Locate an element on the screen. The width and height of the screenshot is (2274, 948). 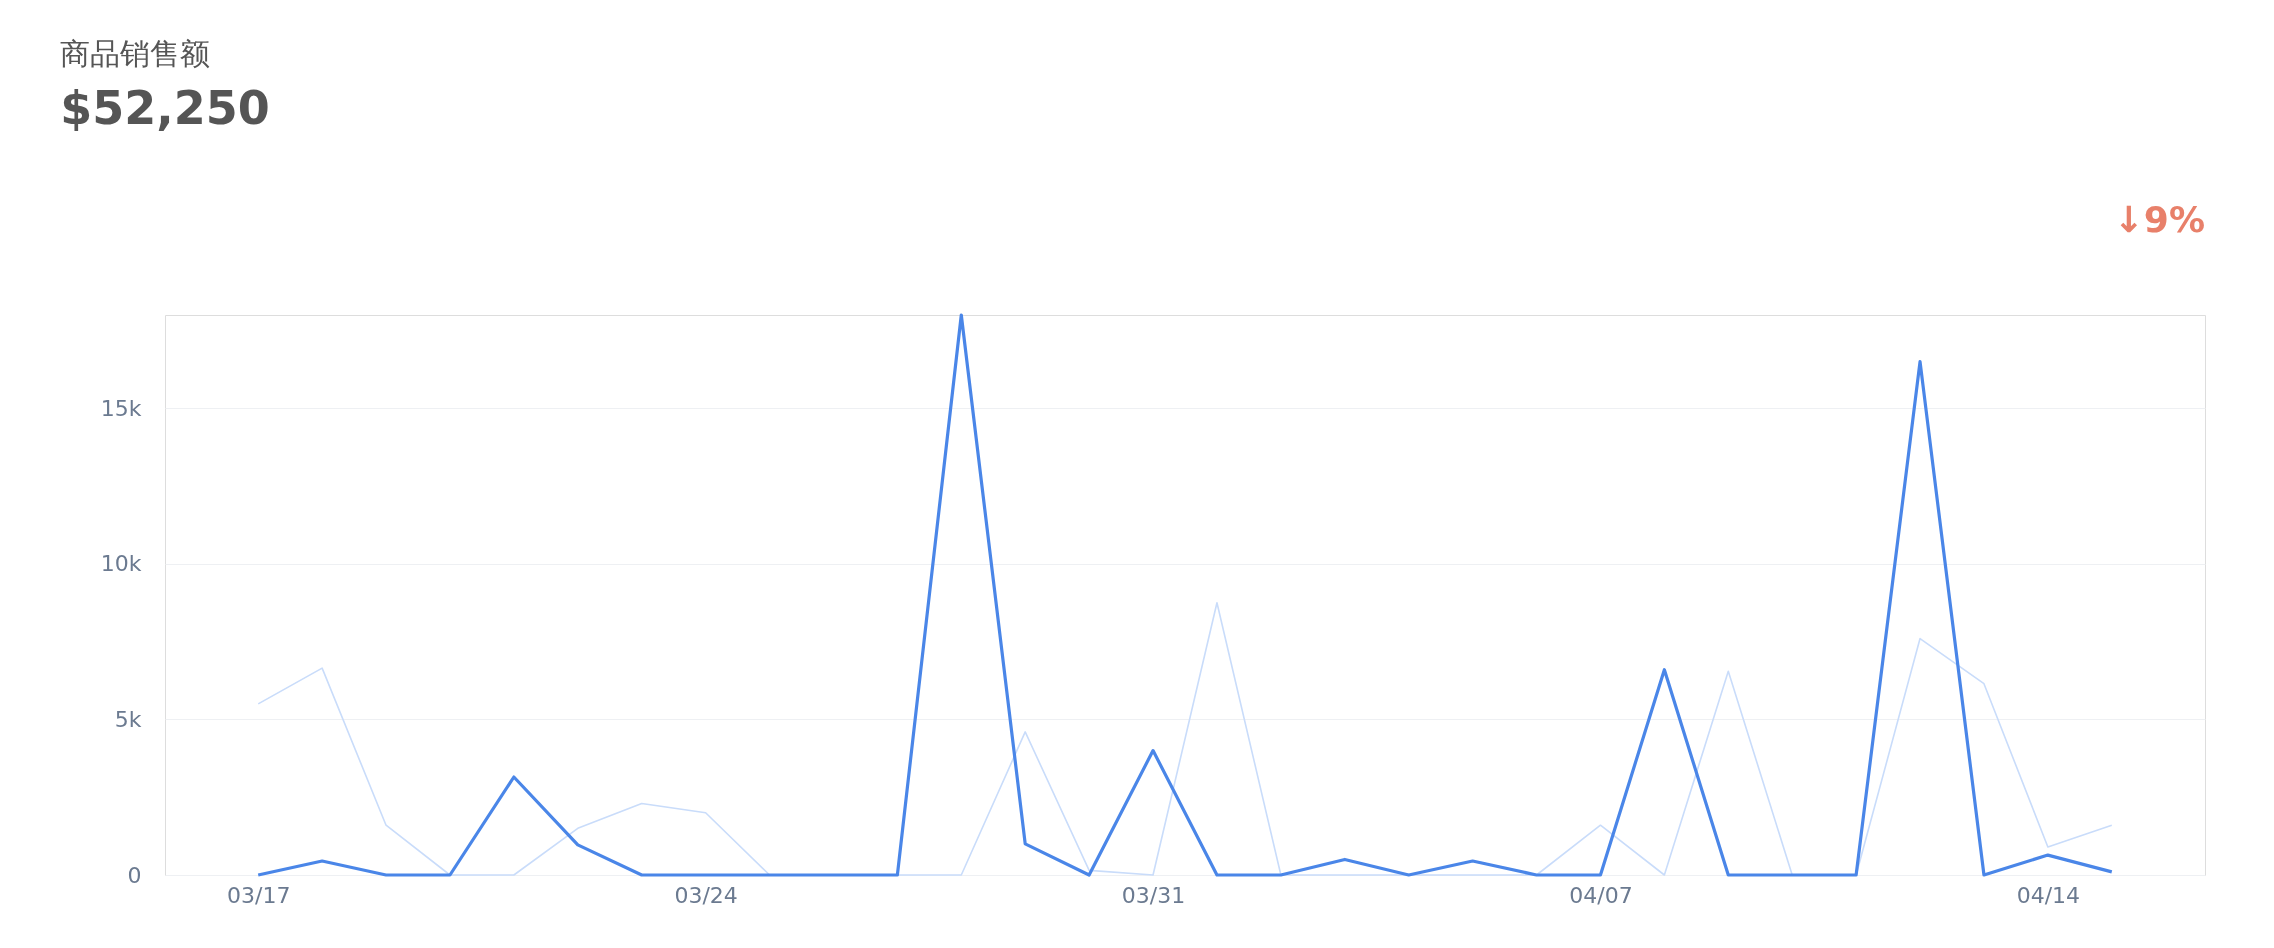
x-tick-label: 03/31 is located at coordinates (1153, 895).